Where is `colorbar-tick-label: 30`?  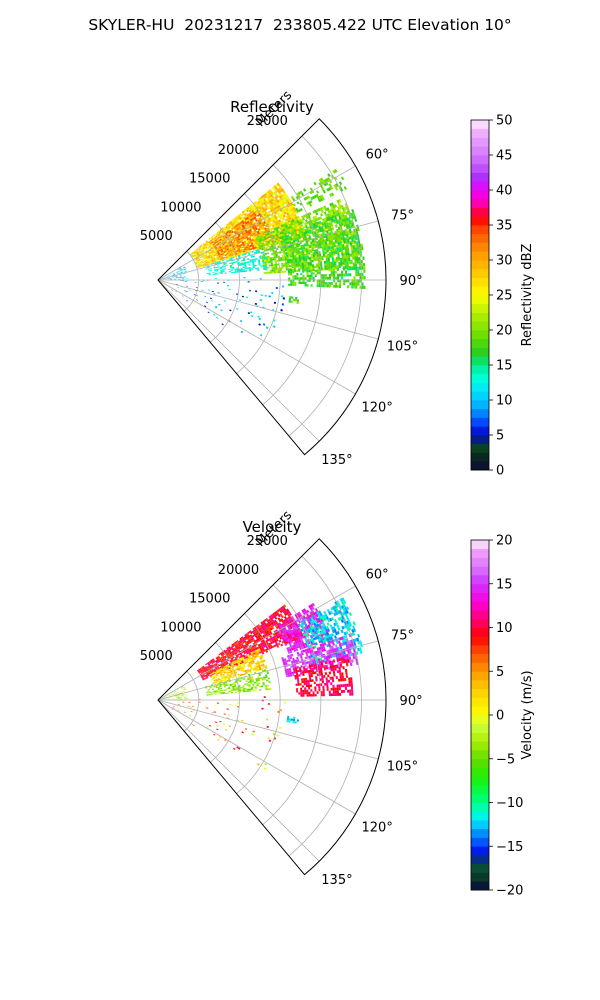
colorbar-tick-label: 30 is located at coordinates (504, 261).